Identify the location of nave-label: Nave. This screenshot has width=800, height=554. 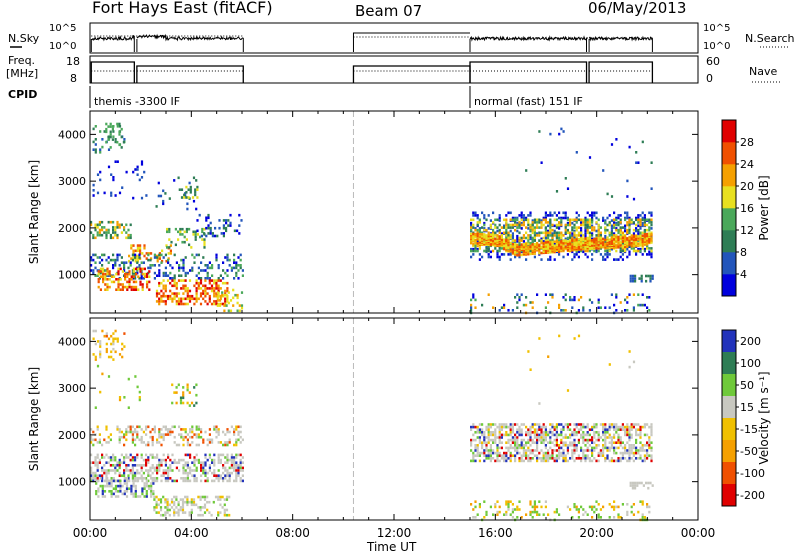
(763, 71).